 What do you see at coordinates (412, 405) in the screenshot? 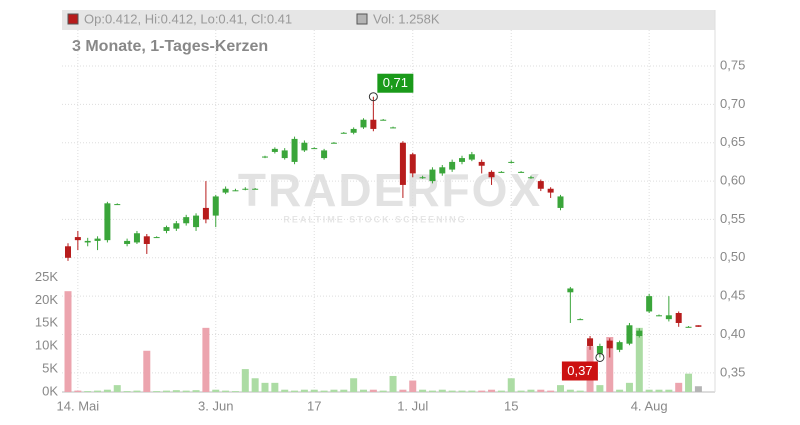
I see `x-tick-label: 1. Jul` at bounding box center [412, 405].